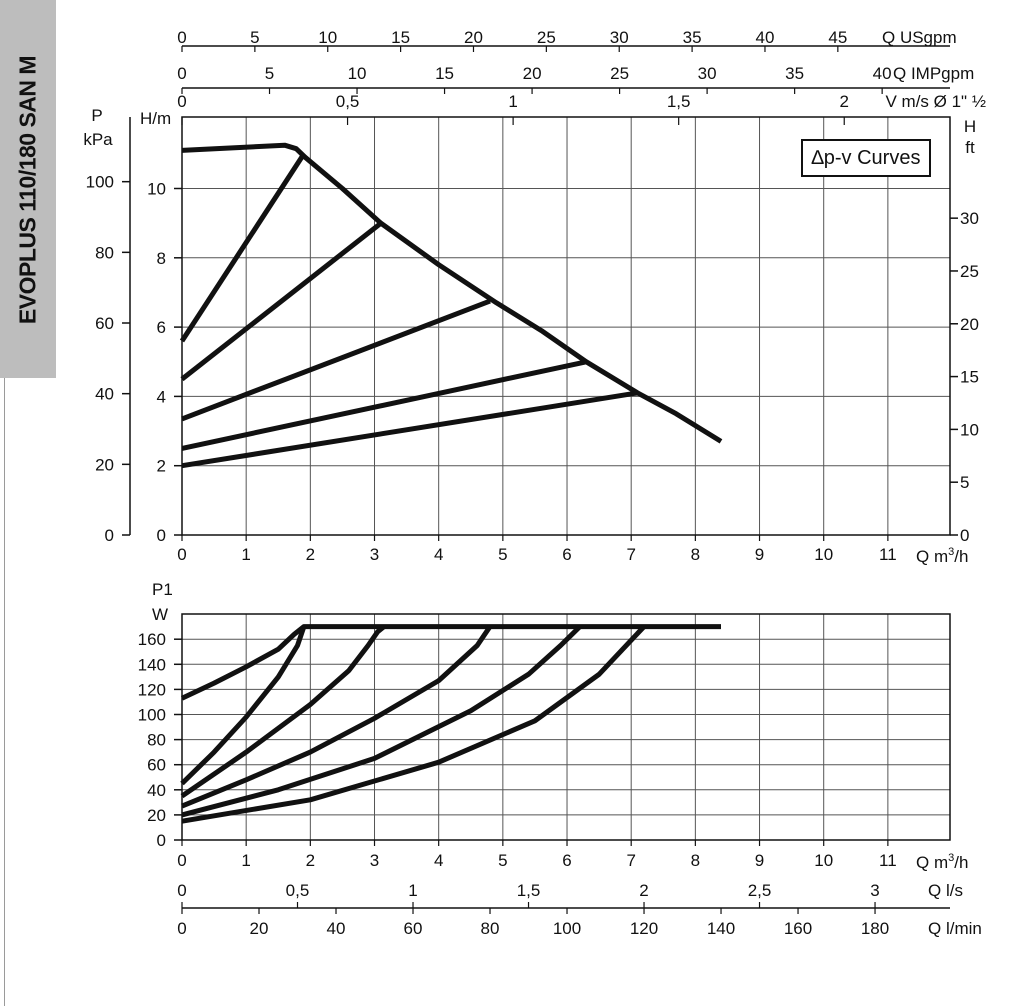 The width and height of the screenshot is (1018, 1006). Describe the element at coordinates (400, 37) in the screenshot. I see `usgpm-tick-label: 15` at that location.